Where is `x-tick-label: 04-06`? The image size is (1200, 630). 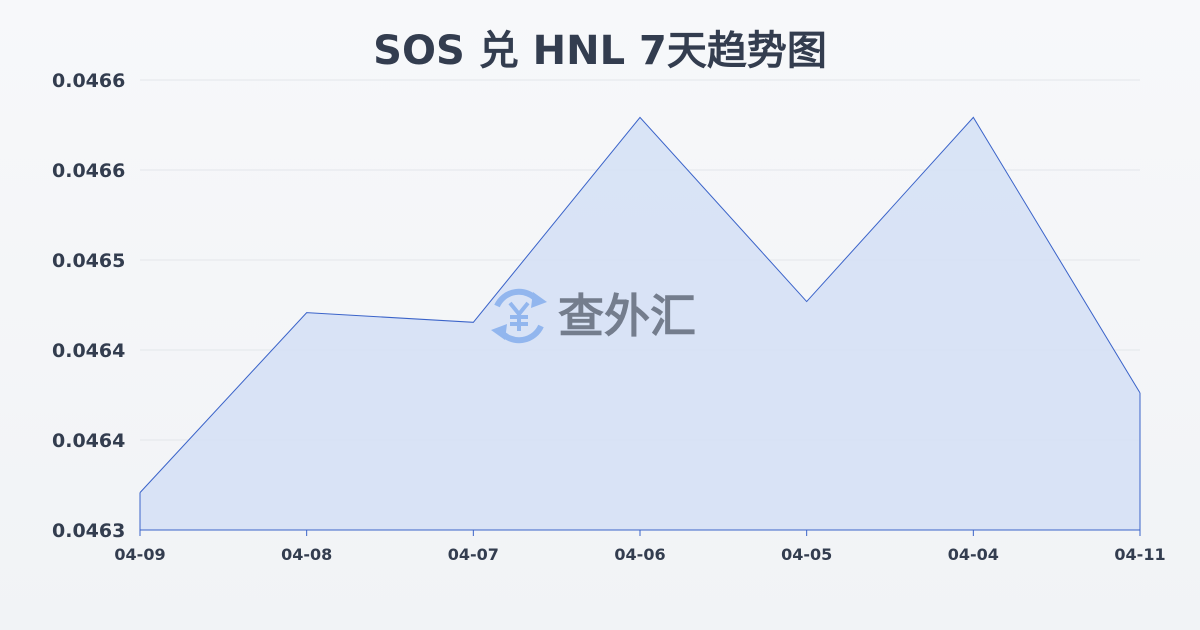 x-tick-label: 04-06 is located at coordinates (639, 554).